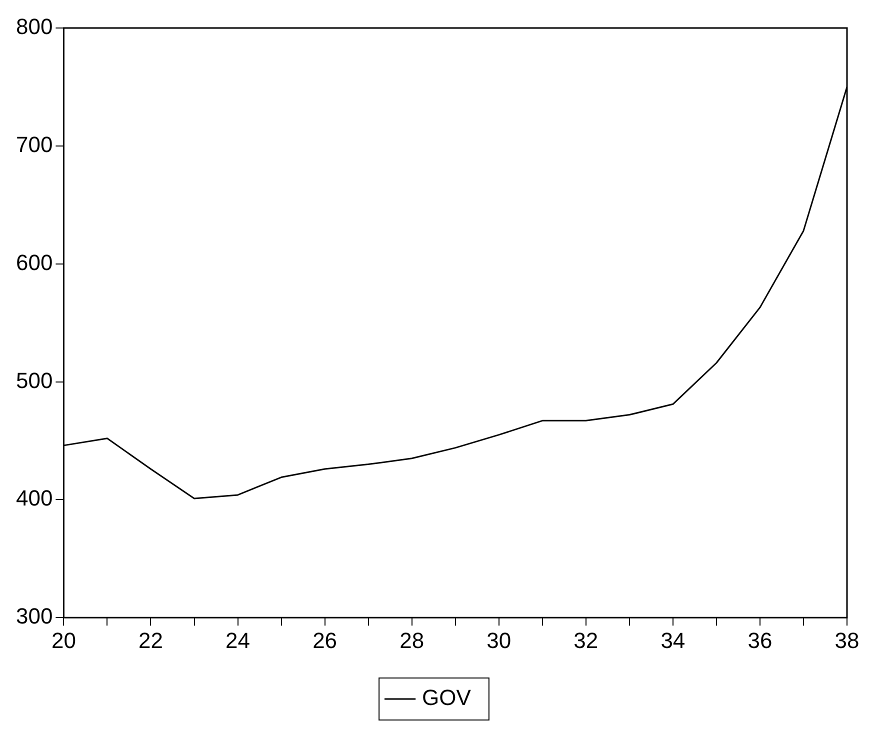 This screenshot has width=875, height=738. What do you see at coordinates (673, 640) in the screenshot?
I see `x-tick-label: 34` at bounding box center [673, 640].